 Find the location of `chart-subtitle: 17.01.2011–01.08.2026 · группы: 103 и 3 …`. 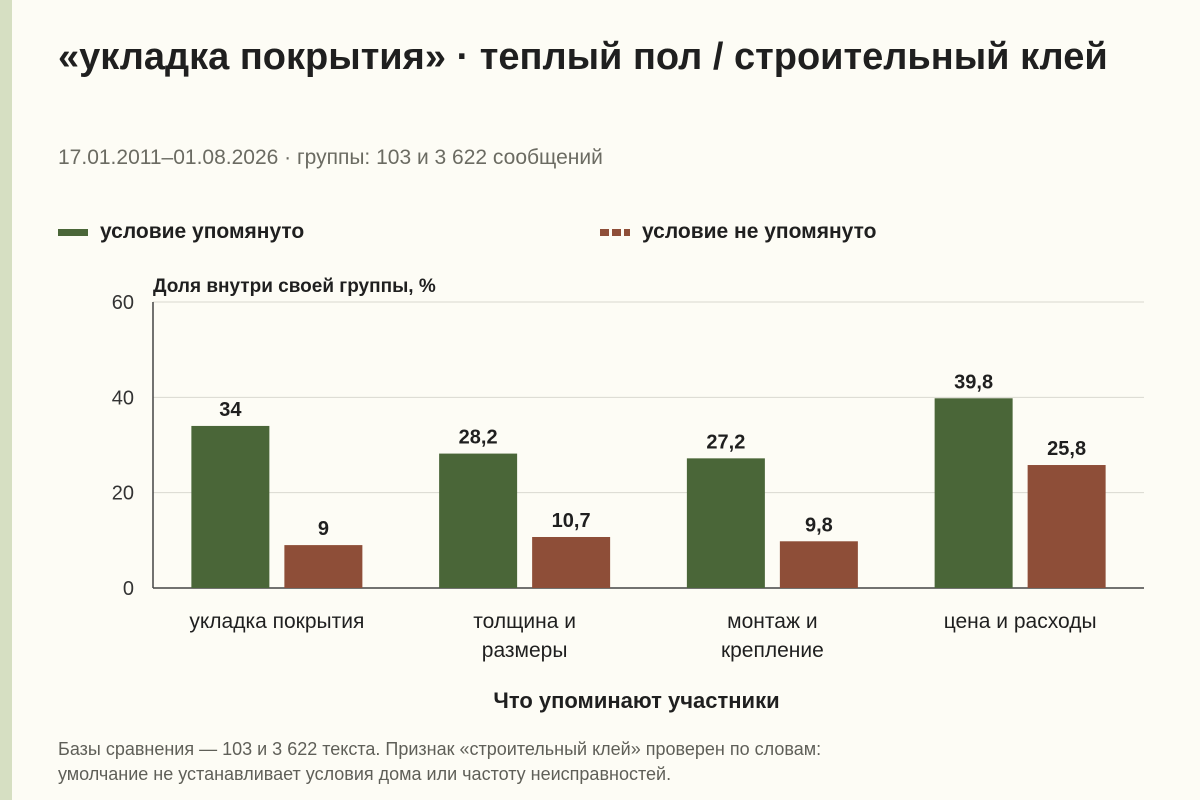

chart-subtitle: 17.01.2011–01.08.2026 · группы: 103 и 3 … is located at coordinates (330, 157).